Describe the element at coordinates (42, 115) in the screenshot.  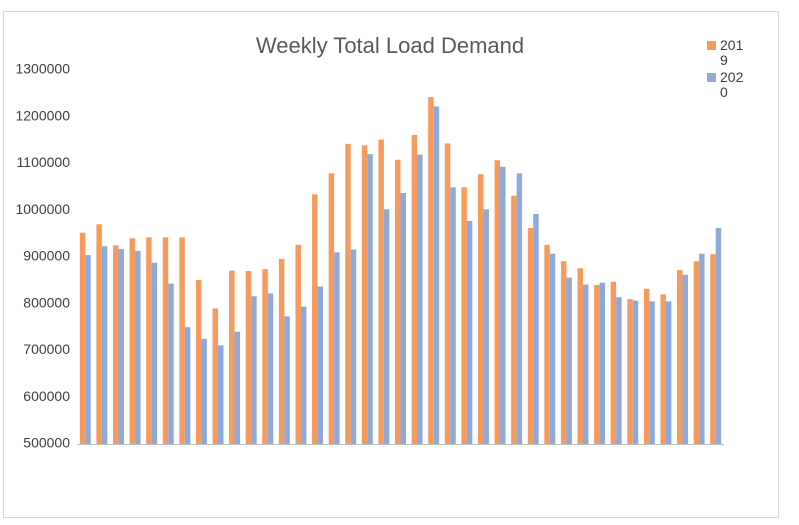
I see `y-tick-label: 1200000` at that location.